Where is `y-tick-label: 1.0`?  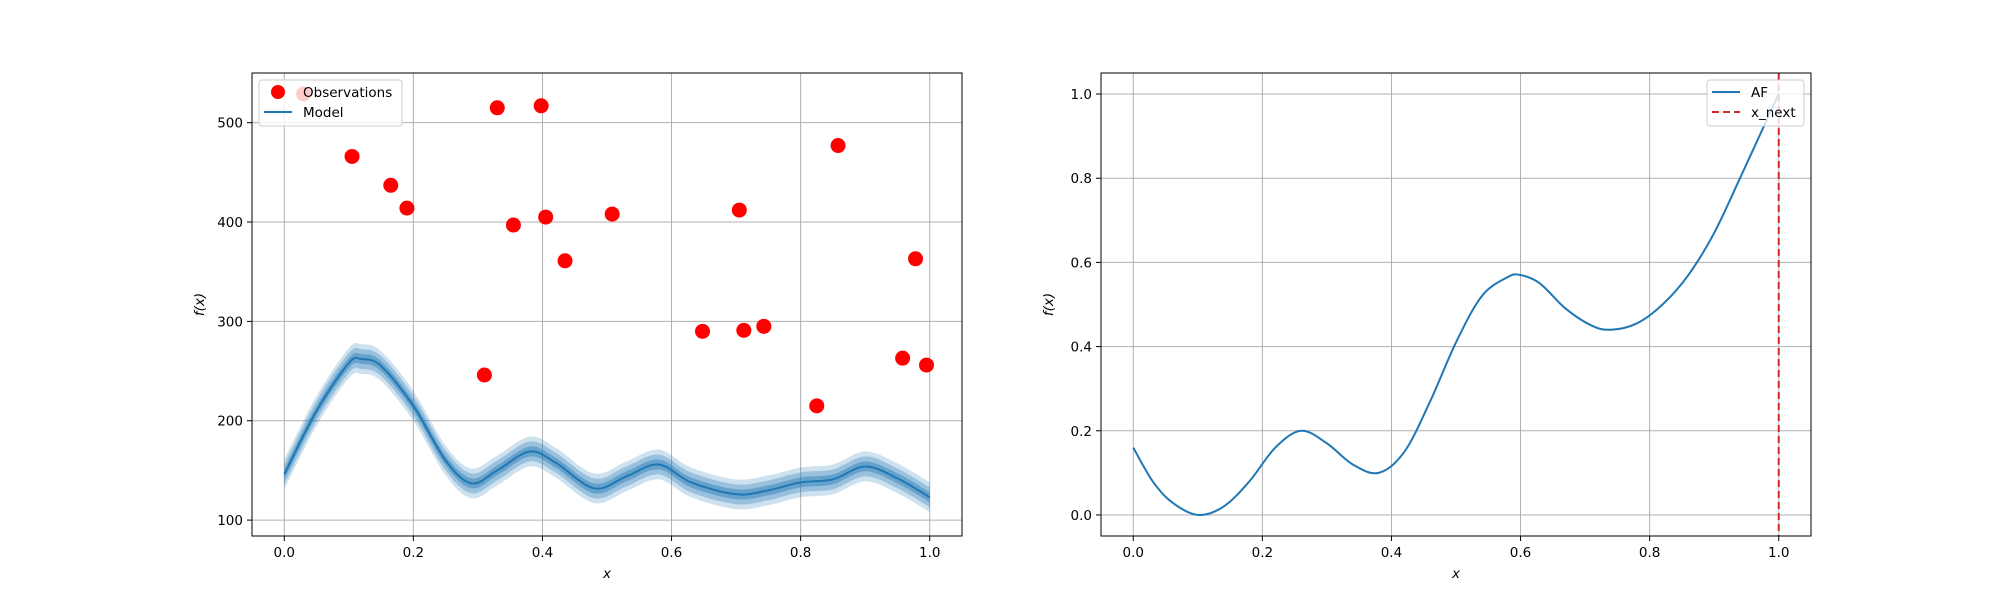 y-tick-label: 1.0 is located at coordinates (1081, 95).